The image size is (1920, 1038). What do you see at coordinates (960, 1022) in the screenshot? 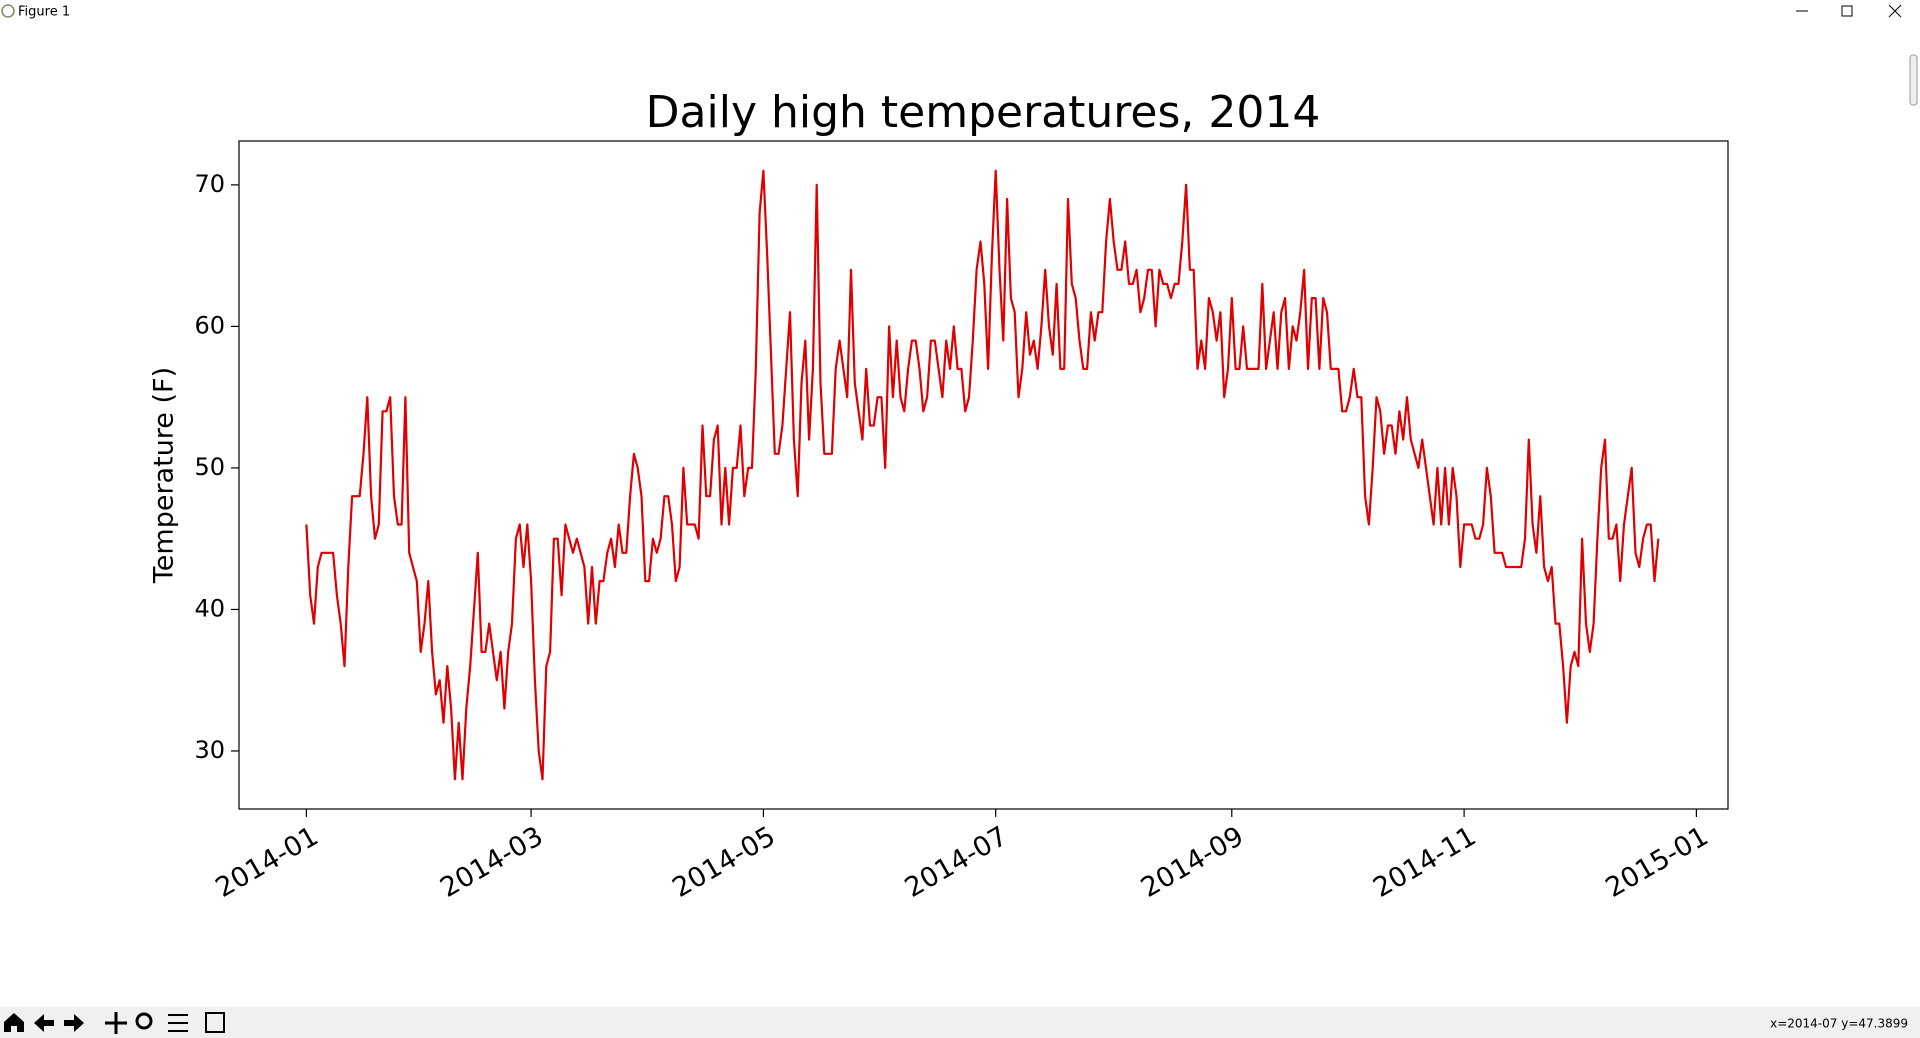
I see `toolbar` at bounding box center [960, 1022].